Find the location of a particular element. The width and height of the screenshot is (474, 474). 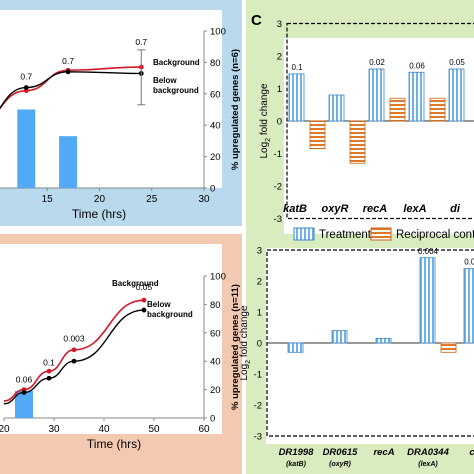

category-sublabel: (oxyR) is located at coordinates (340, 464).